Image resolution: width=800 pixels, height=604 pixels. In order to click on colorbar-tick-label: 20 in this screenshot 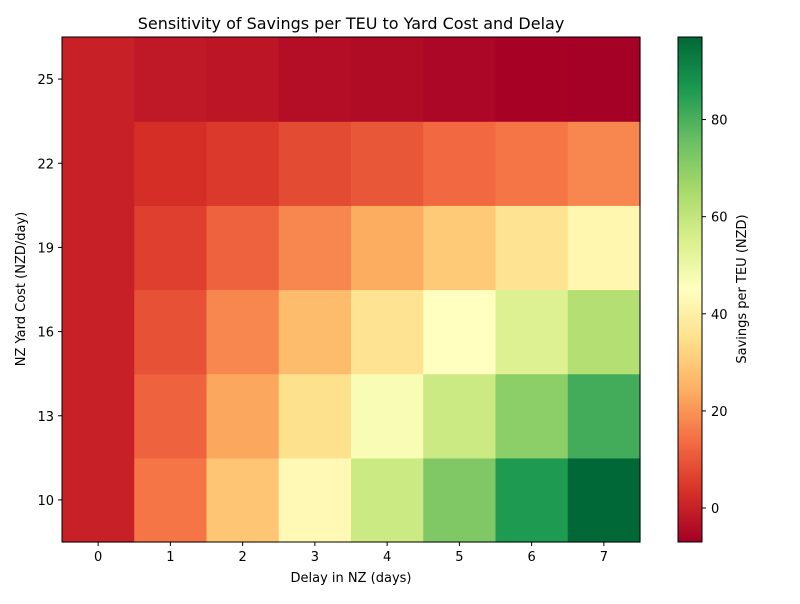, I will do `click(719, 412)`.